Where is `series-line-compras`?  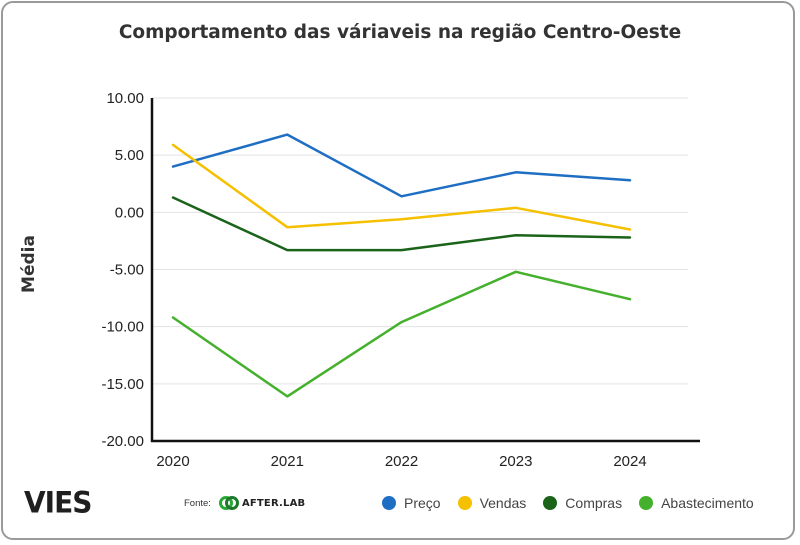 series-line-compras is located at coordinates (401, 224).